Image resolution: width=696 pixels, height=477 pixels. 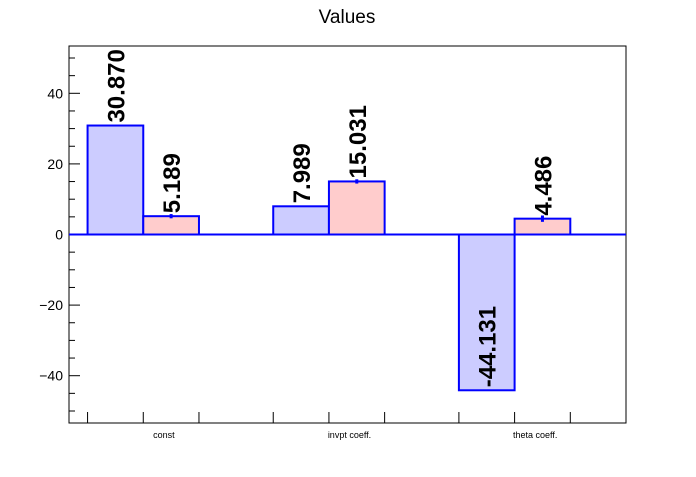 I want to click on data-label: 7.989, so click(x=302, y=173).